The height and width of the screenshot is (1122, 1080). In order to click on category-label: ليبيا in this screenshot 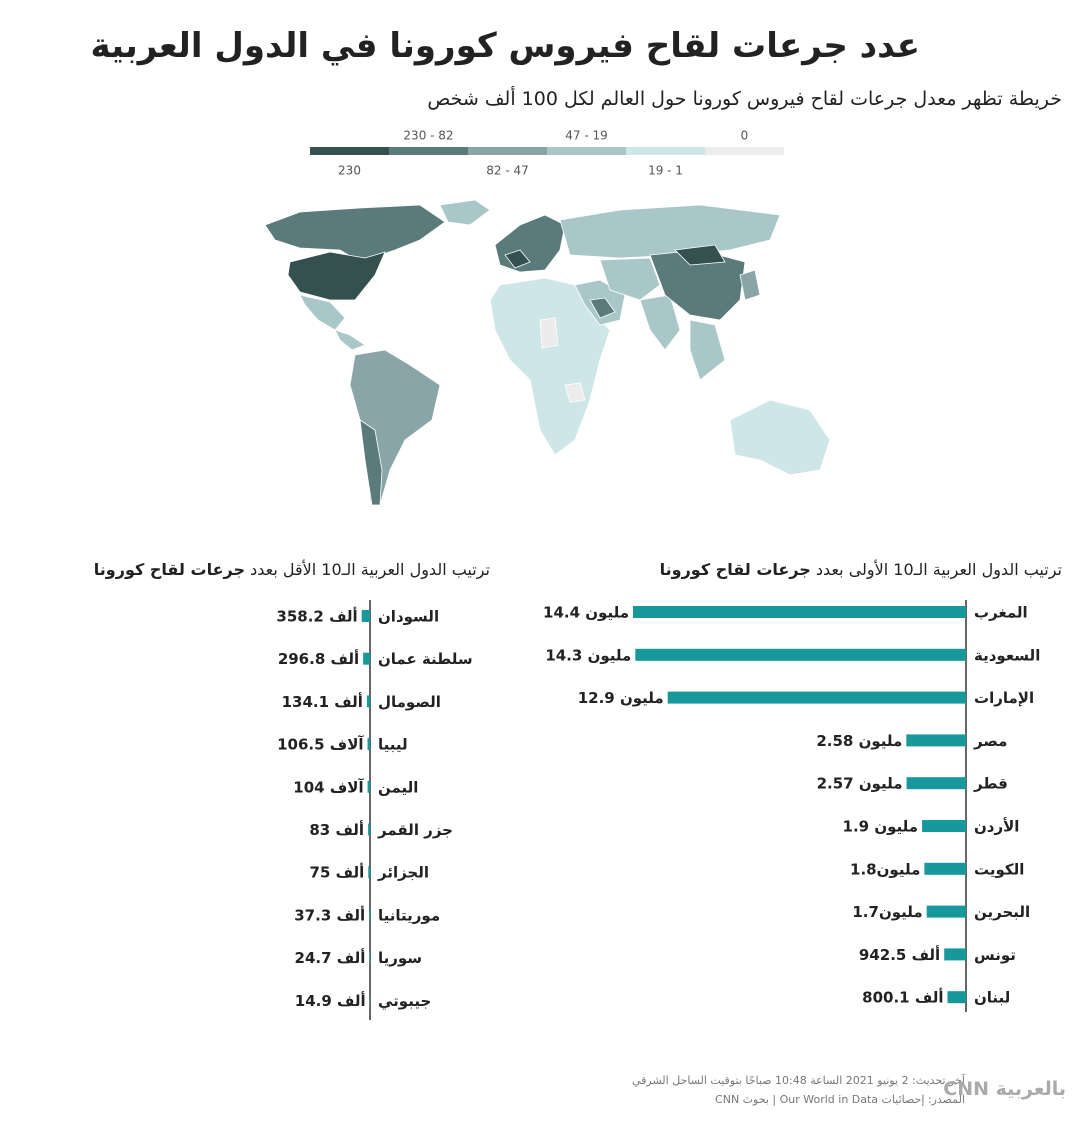, I will do `click(393, 745)`.